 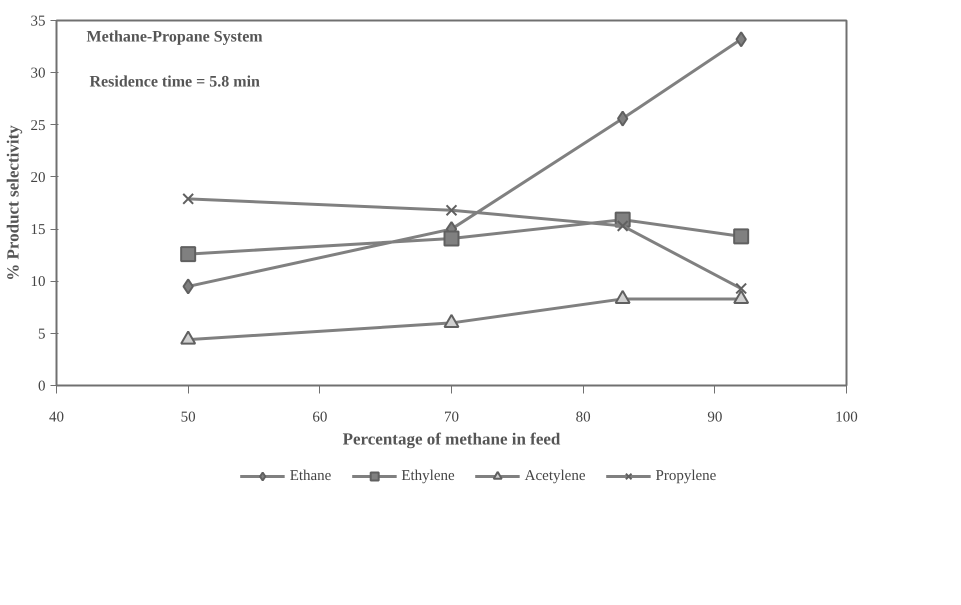 I want to click on y-tick-label: 15, so click(x=38, y=230).